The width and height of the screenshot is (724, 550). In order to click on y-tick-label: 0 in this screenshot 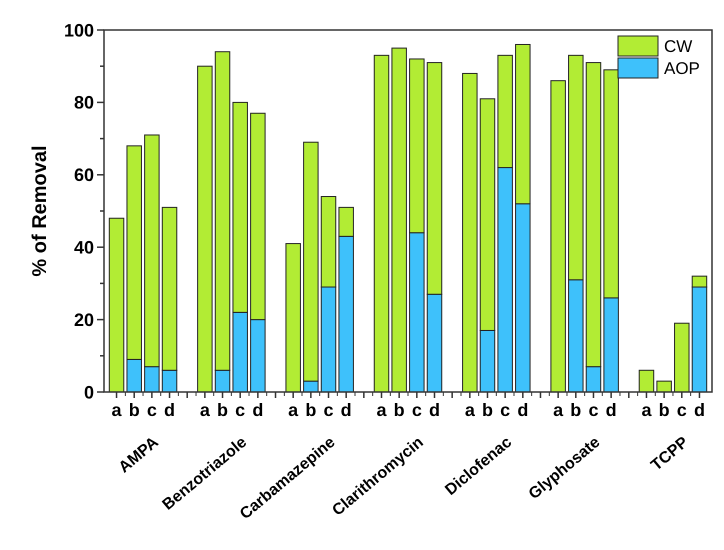, I will do `click(89, 392)`.